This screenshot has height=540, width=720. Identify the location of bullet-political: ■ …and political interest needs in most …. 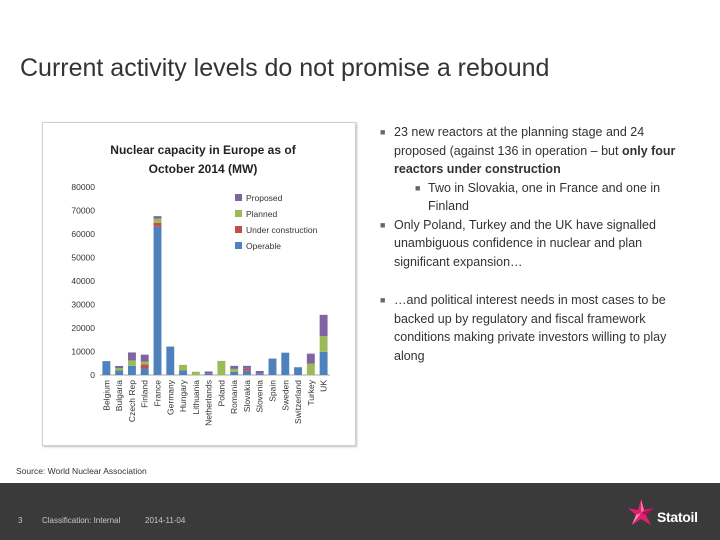
(535, 328).